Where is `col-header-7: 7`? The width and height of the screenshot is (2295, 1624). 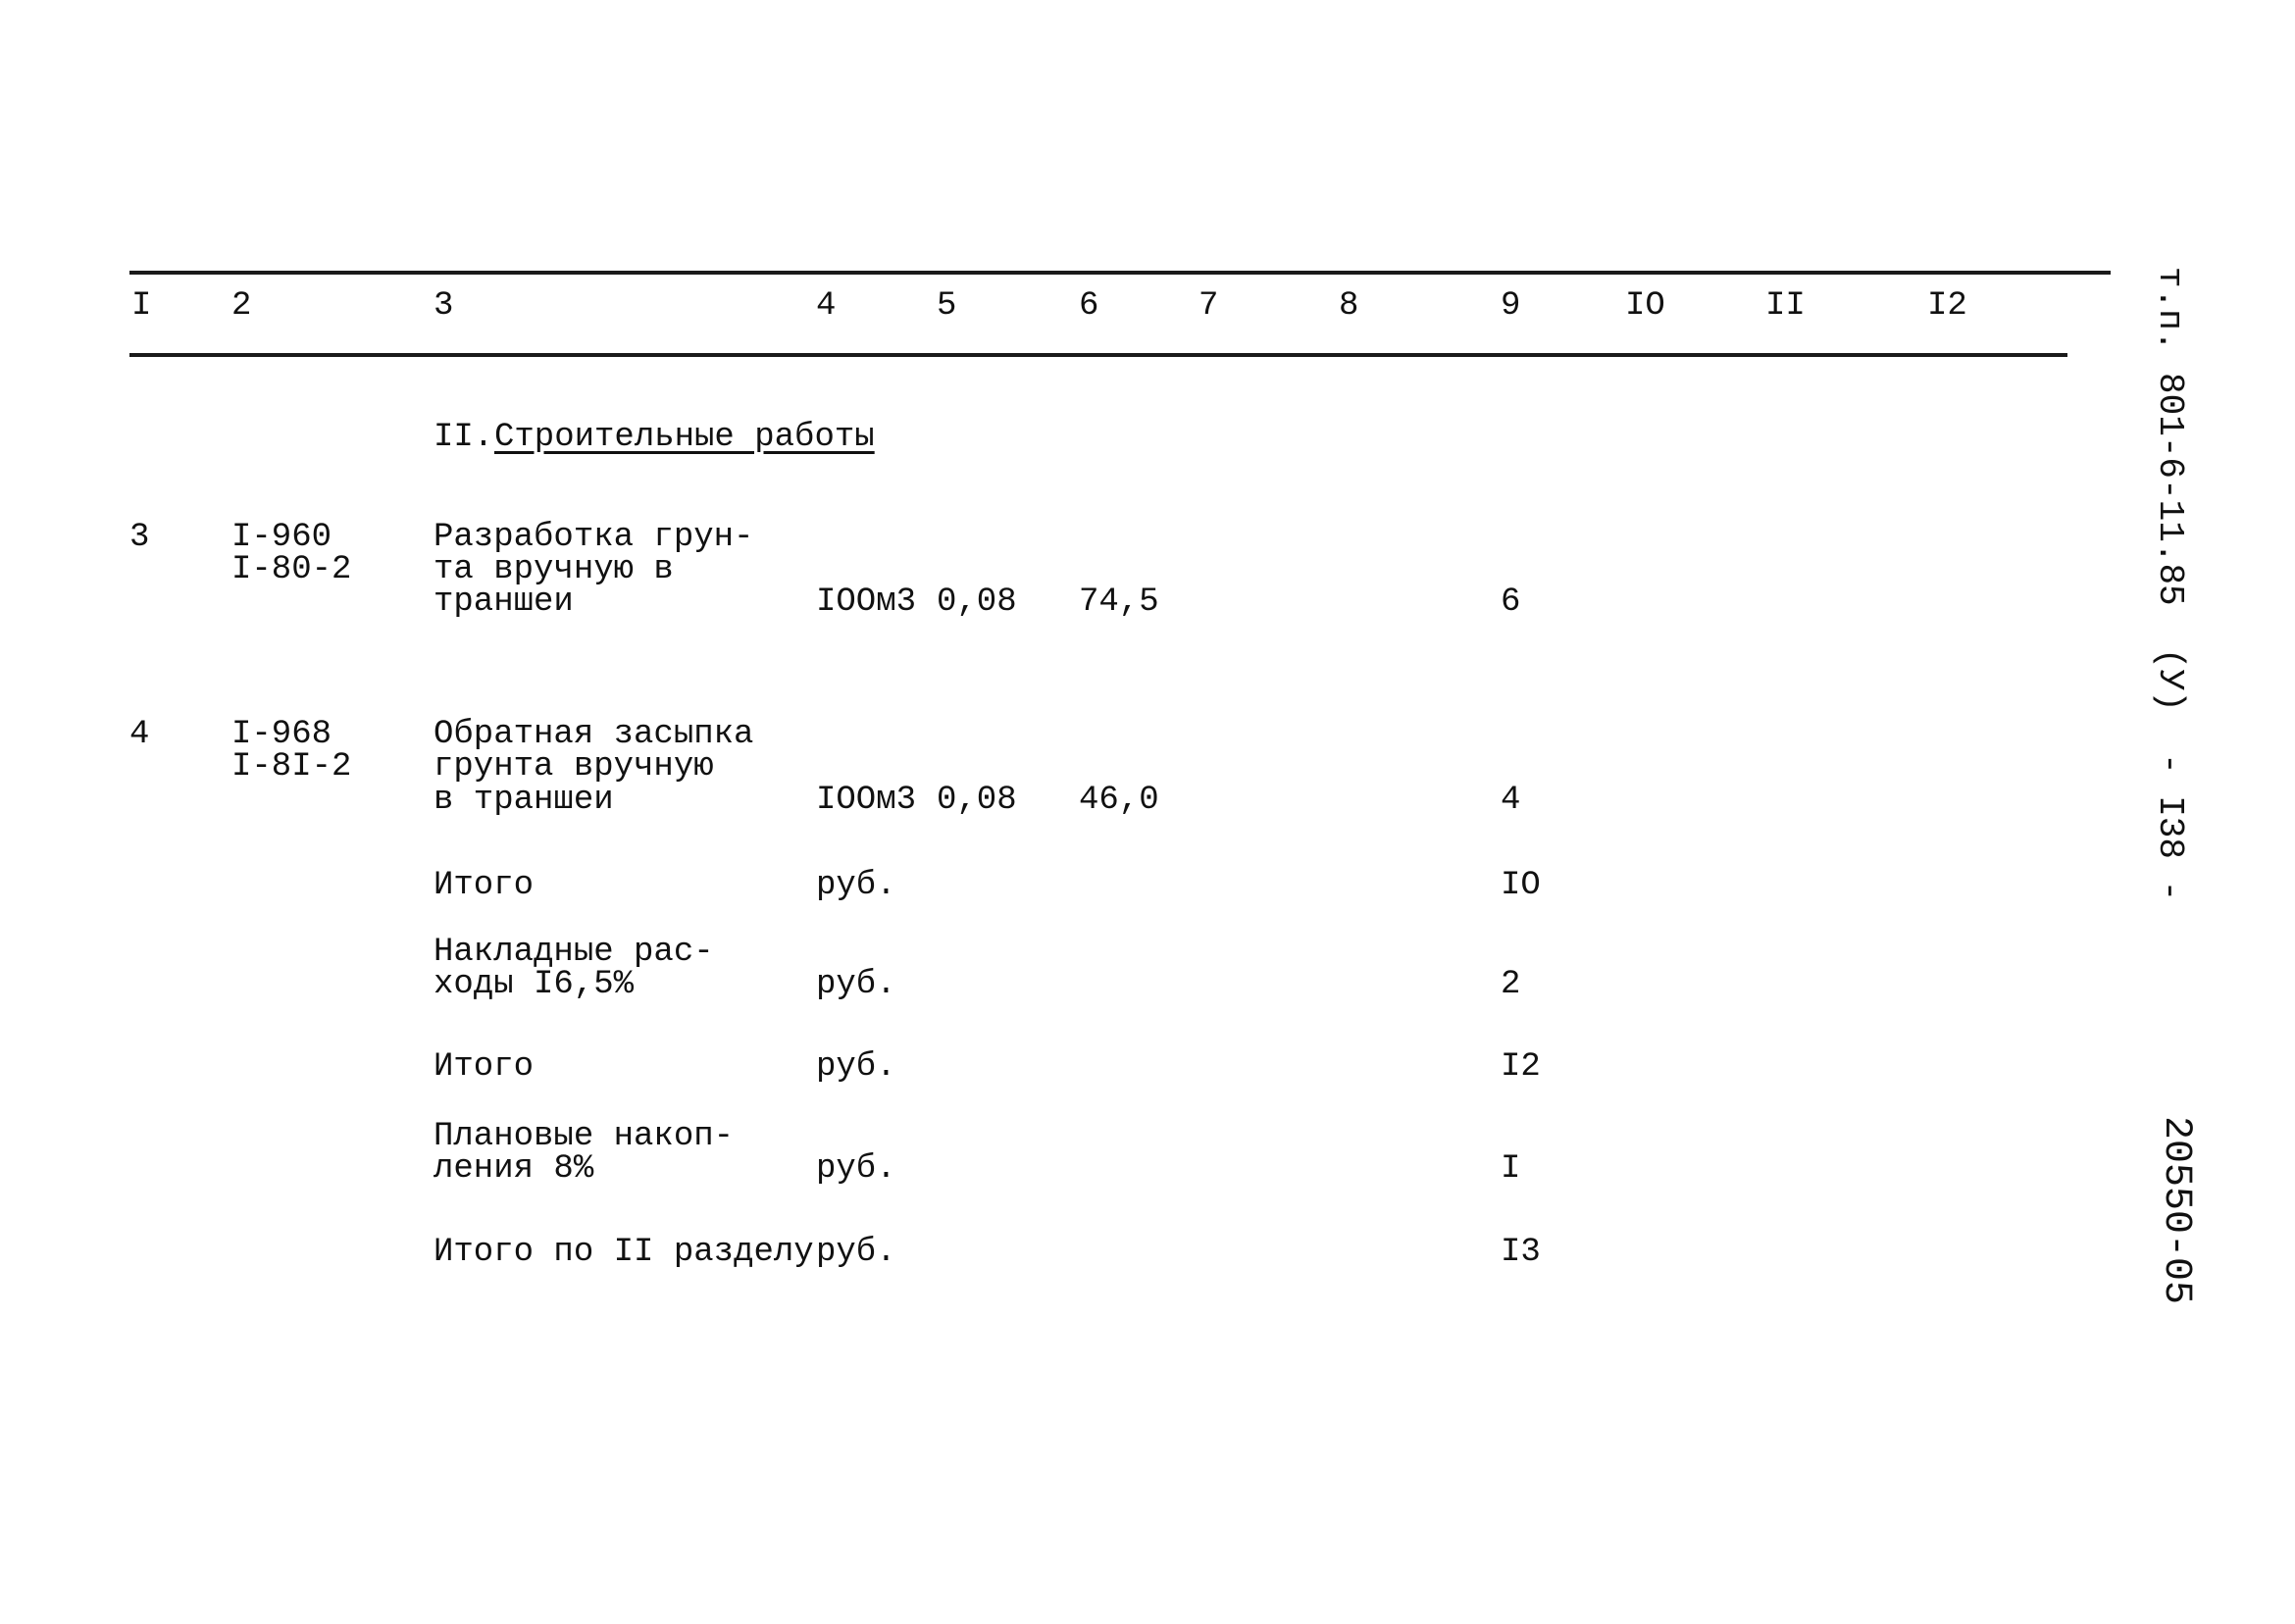 col-header-7: 7 is located at coordinates (1208, 306).